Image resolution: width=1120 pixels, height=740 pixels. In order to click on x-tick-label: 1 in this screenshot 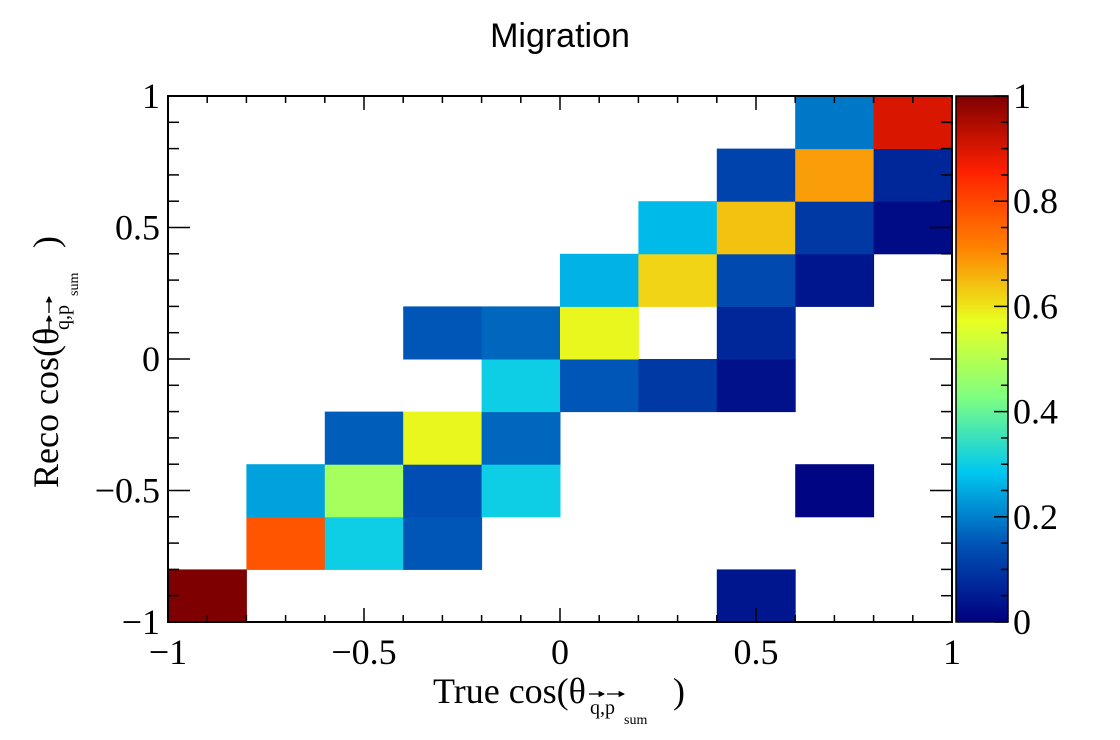, I will do `click(952, 652)`.